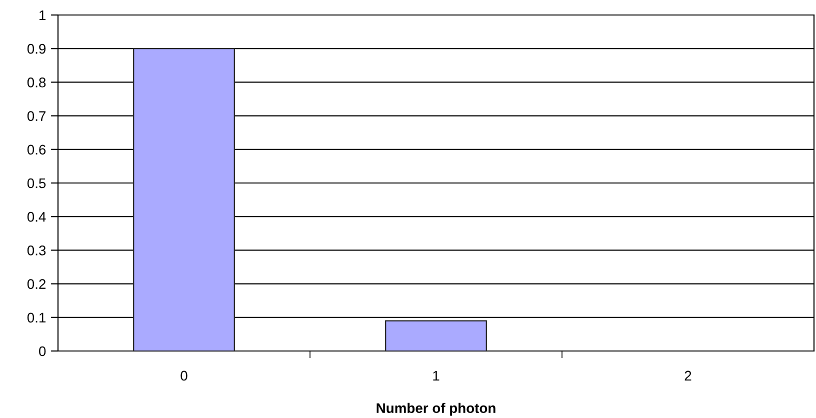  What do you see at coordinates (36, 284) in the screenshot?
I see `y-tick-label: 0.2` at bounding box center [36, 284].